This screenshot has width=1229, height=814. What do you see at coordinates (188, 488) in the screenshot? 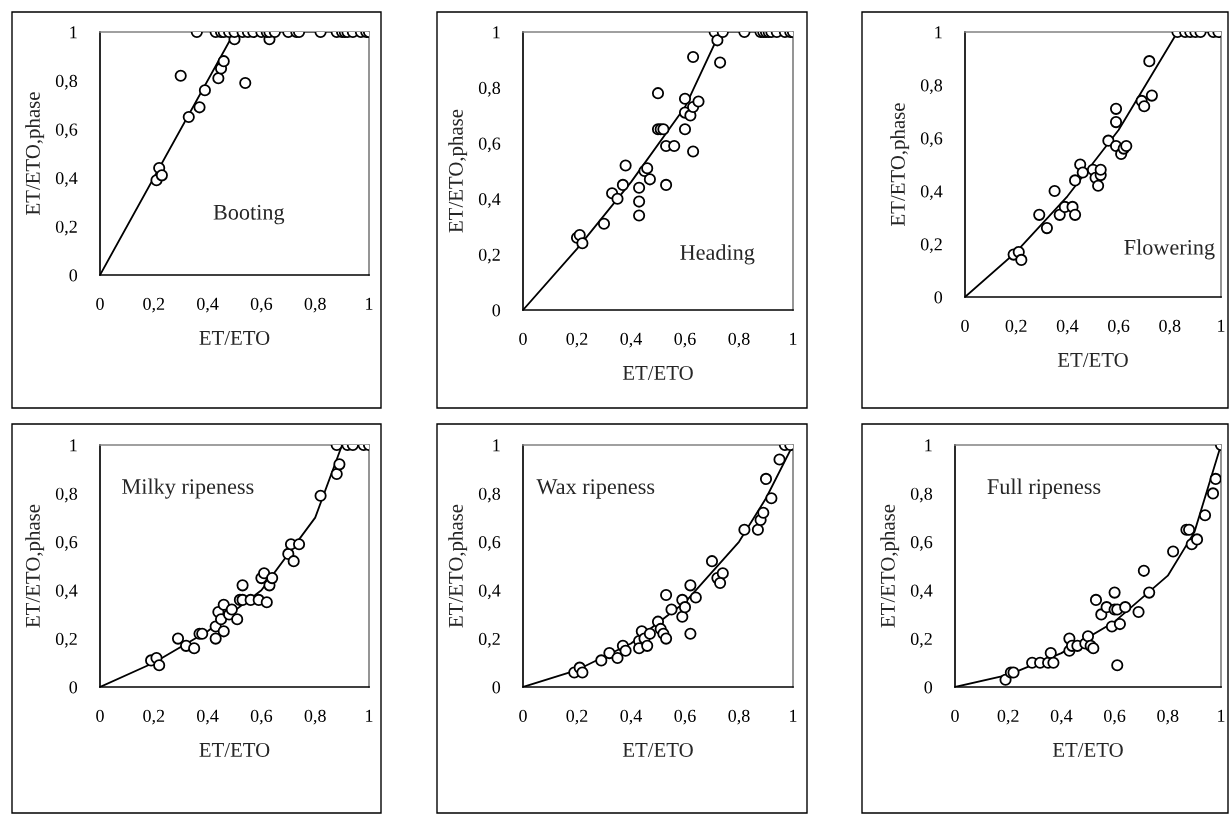
I see `annotation: Milky ripeness` at bounding box center [188, 488].